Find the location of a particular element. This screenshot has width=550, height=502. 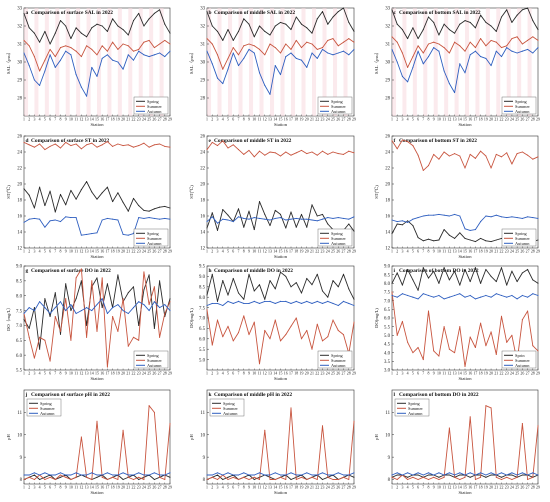

x-tick-label: 1 is located at coordinates (207, 120).